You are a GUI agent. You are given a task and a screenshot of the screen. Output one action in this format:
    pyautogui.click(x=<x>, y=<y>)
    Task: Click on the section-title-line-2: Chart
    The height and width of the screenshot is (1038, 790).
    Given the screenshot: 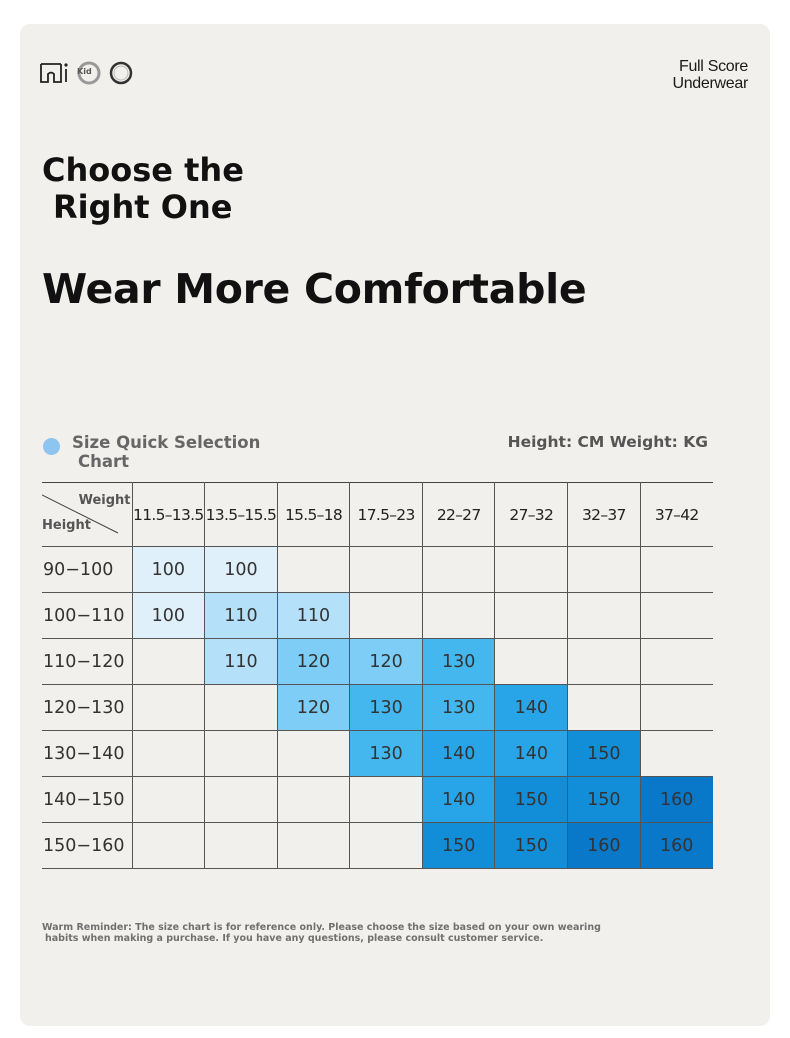 What is the action you would take?
    pyautogui.click(x=104, y=461)
    